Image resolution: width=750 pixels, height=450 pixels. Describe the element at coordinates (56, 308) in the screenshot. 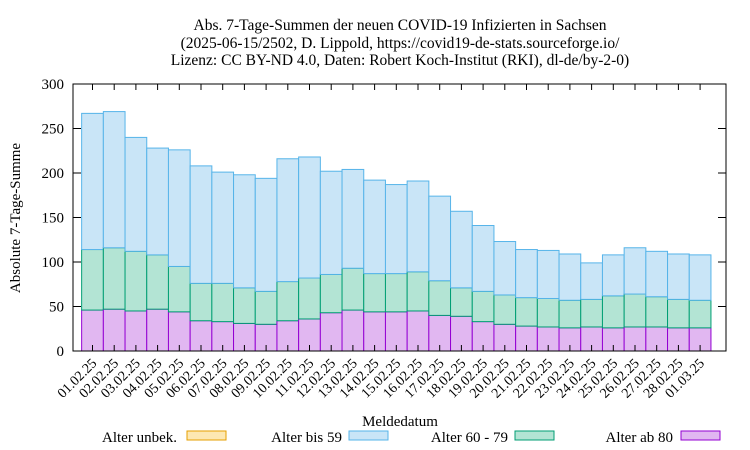

I see `y-tick-label-50: 50` at that location.